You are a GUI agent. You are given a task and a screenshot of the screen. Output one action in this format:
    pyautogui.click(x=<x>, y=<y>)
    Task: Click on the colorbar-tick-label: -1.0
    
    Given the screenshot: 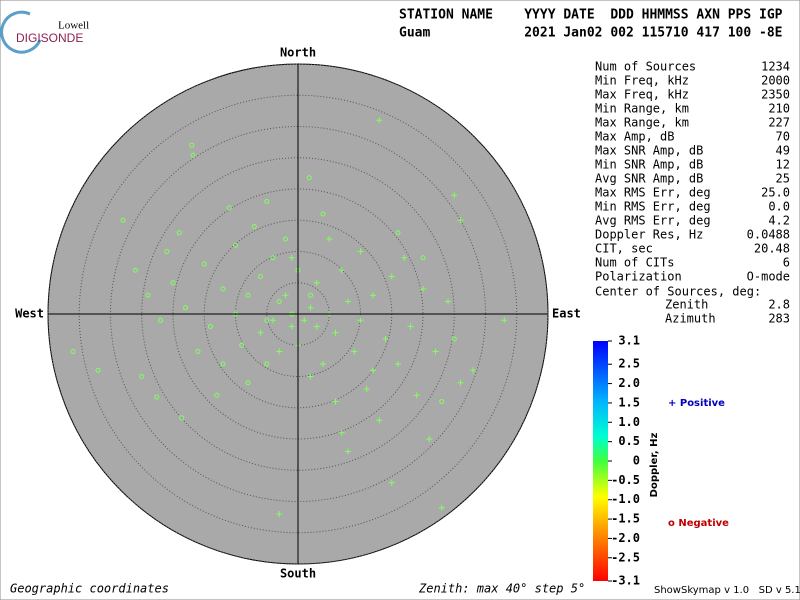 What is the action you would take?
    pyautogui.click(x=625, y=499)
    